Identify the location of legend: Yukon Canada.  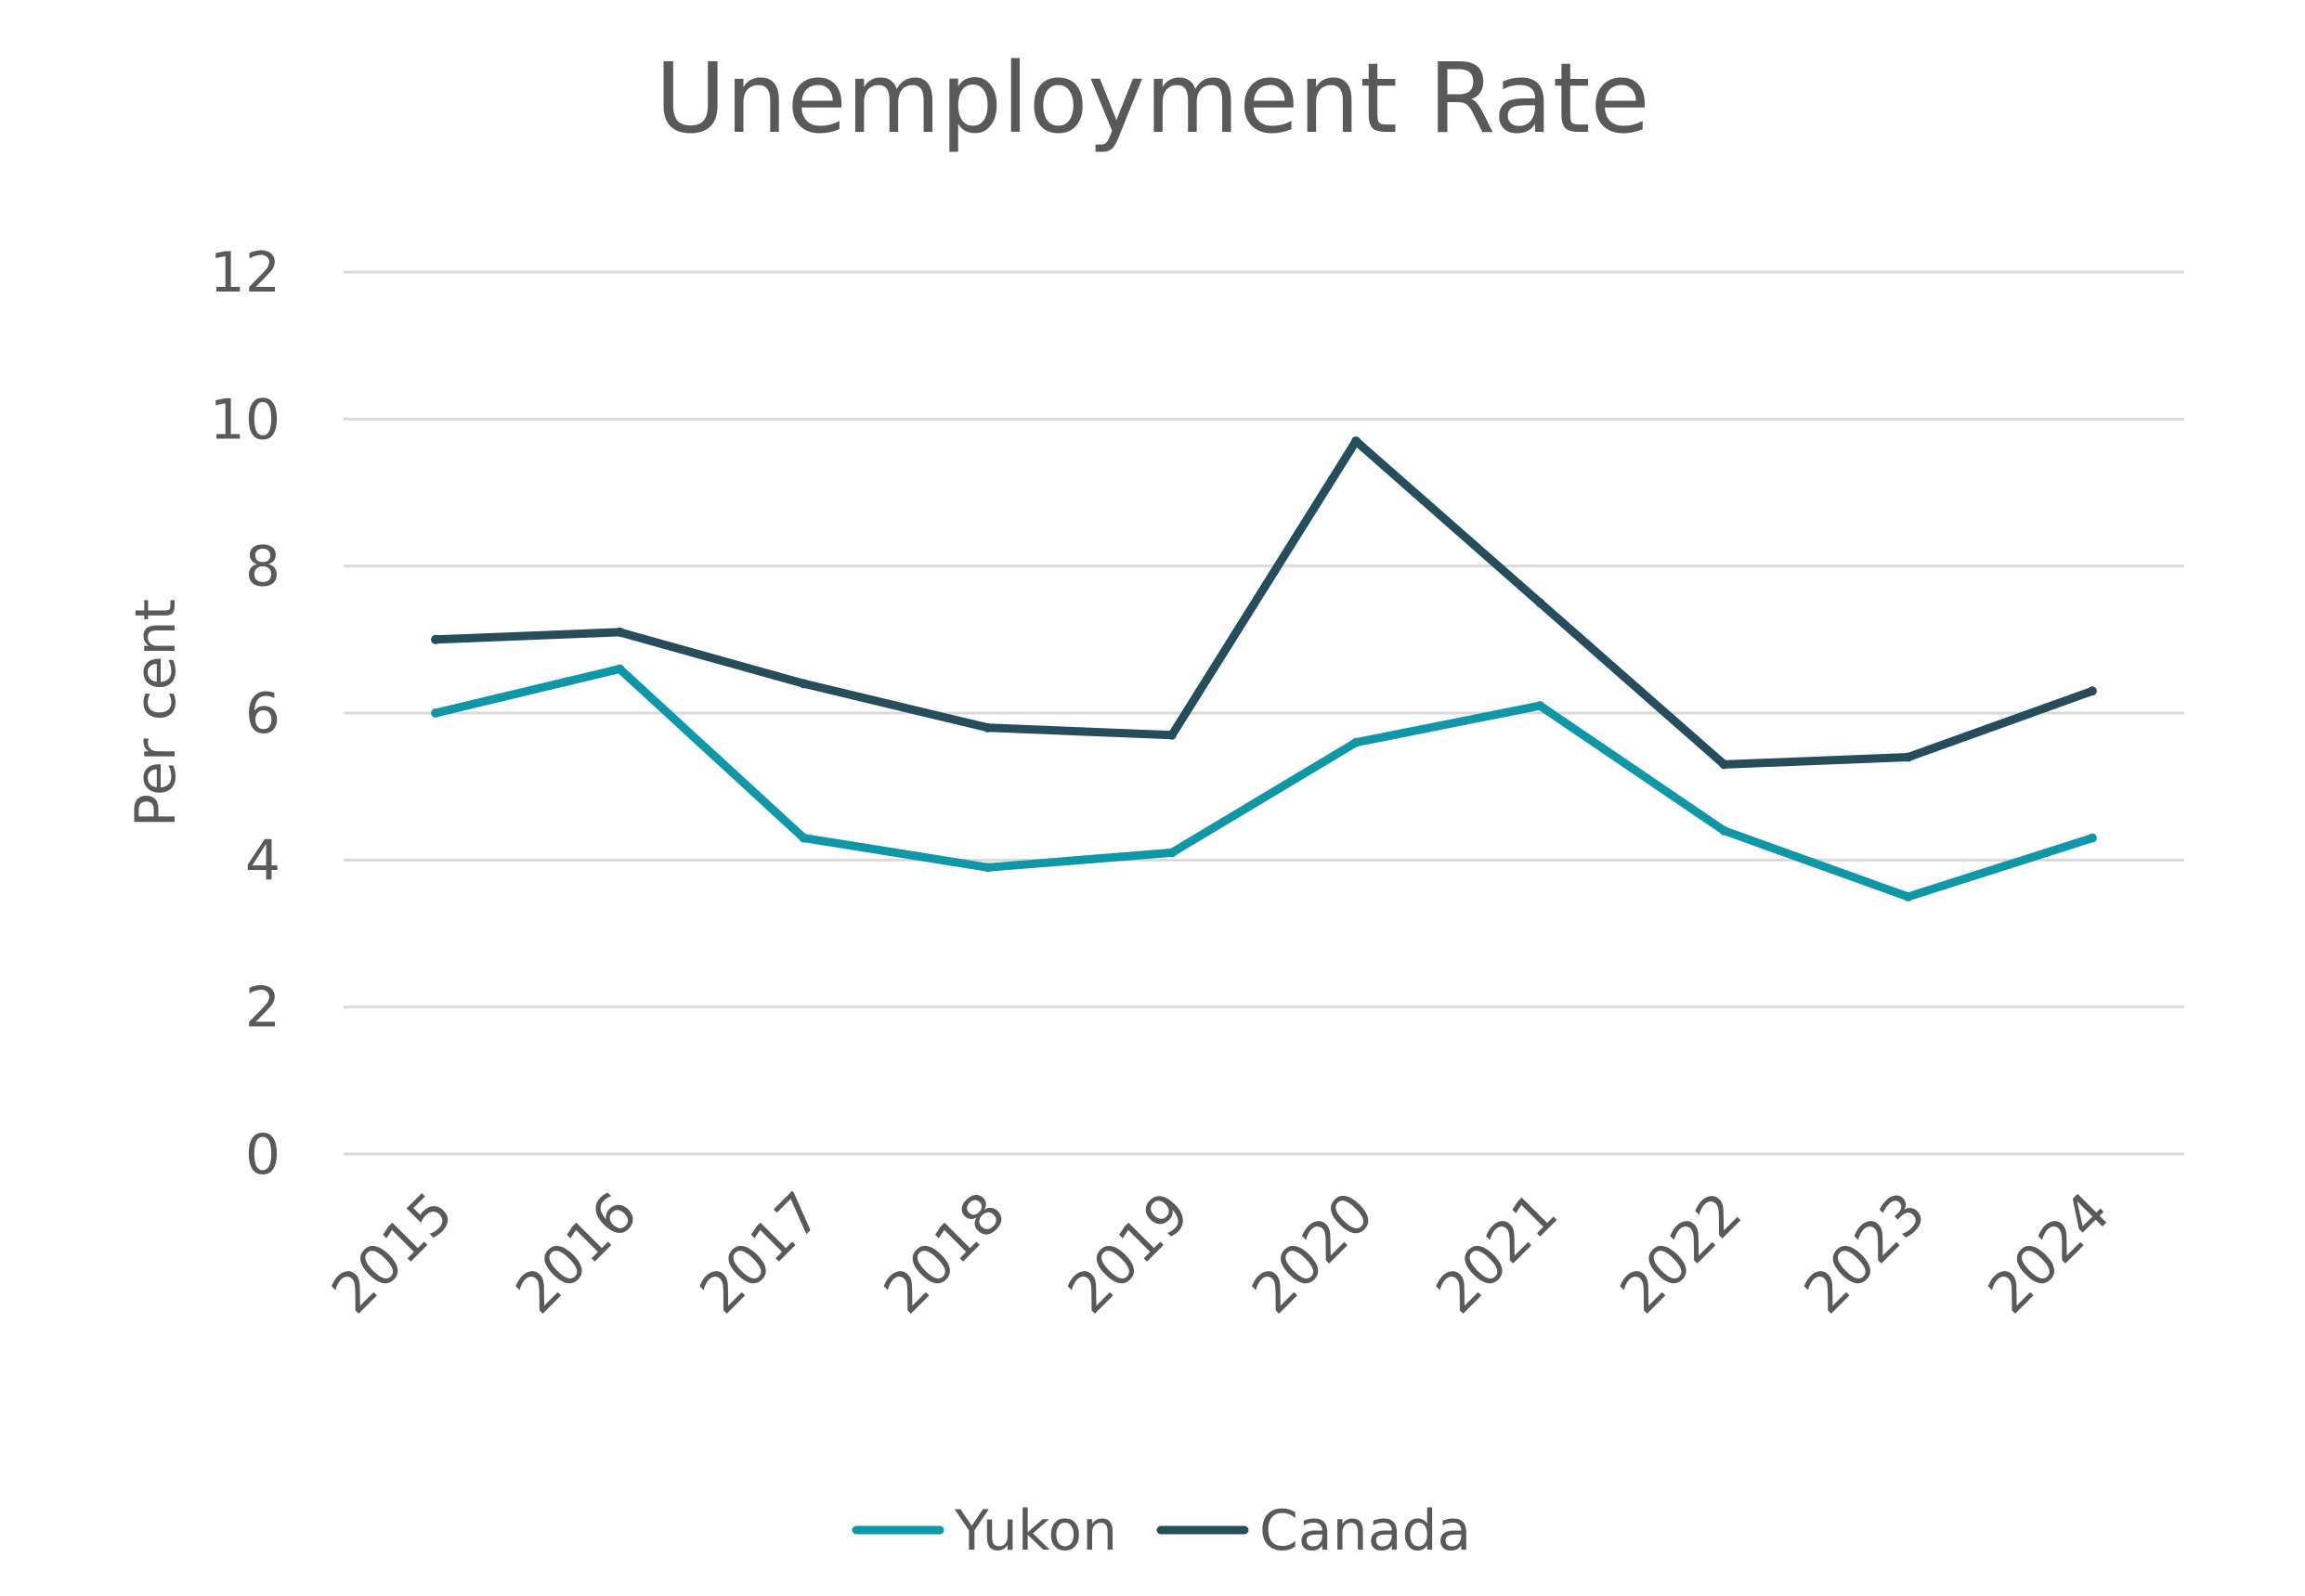
(1162, 1531).